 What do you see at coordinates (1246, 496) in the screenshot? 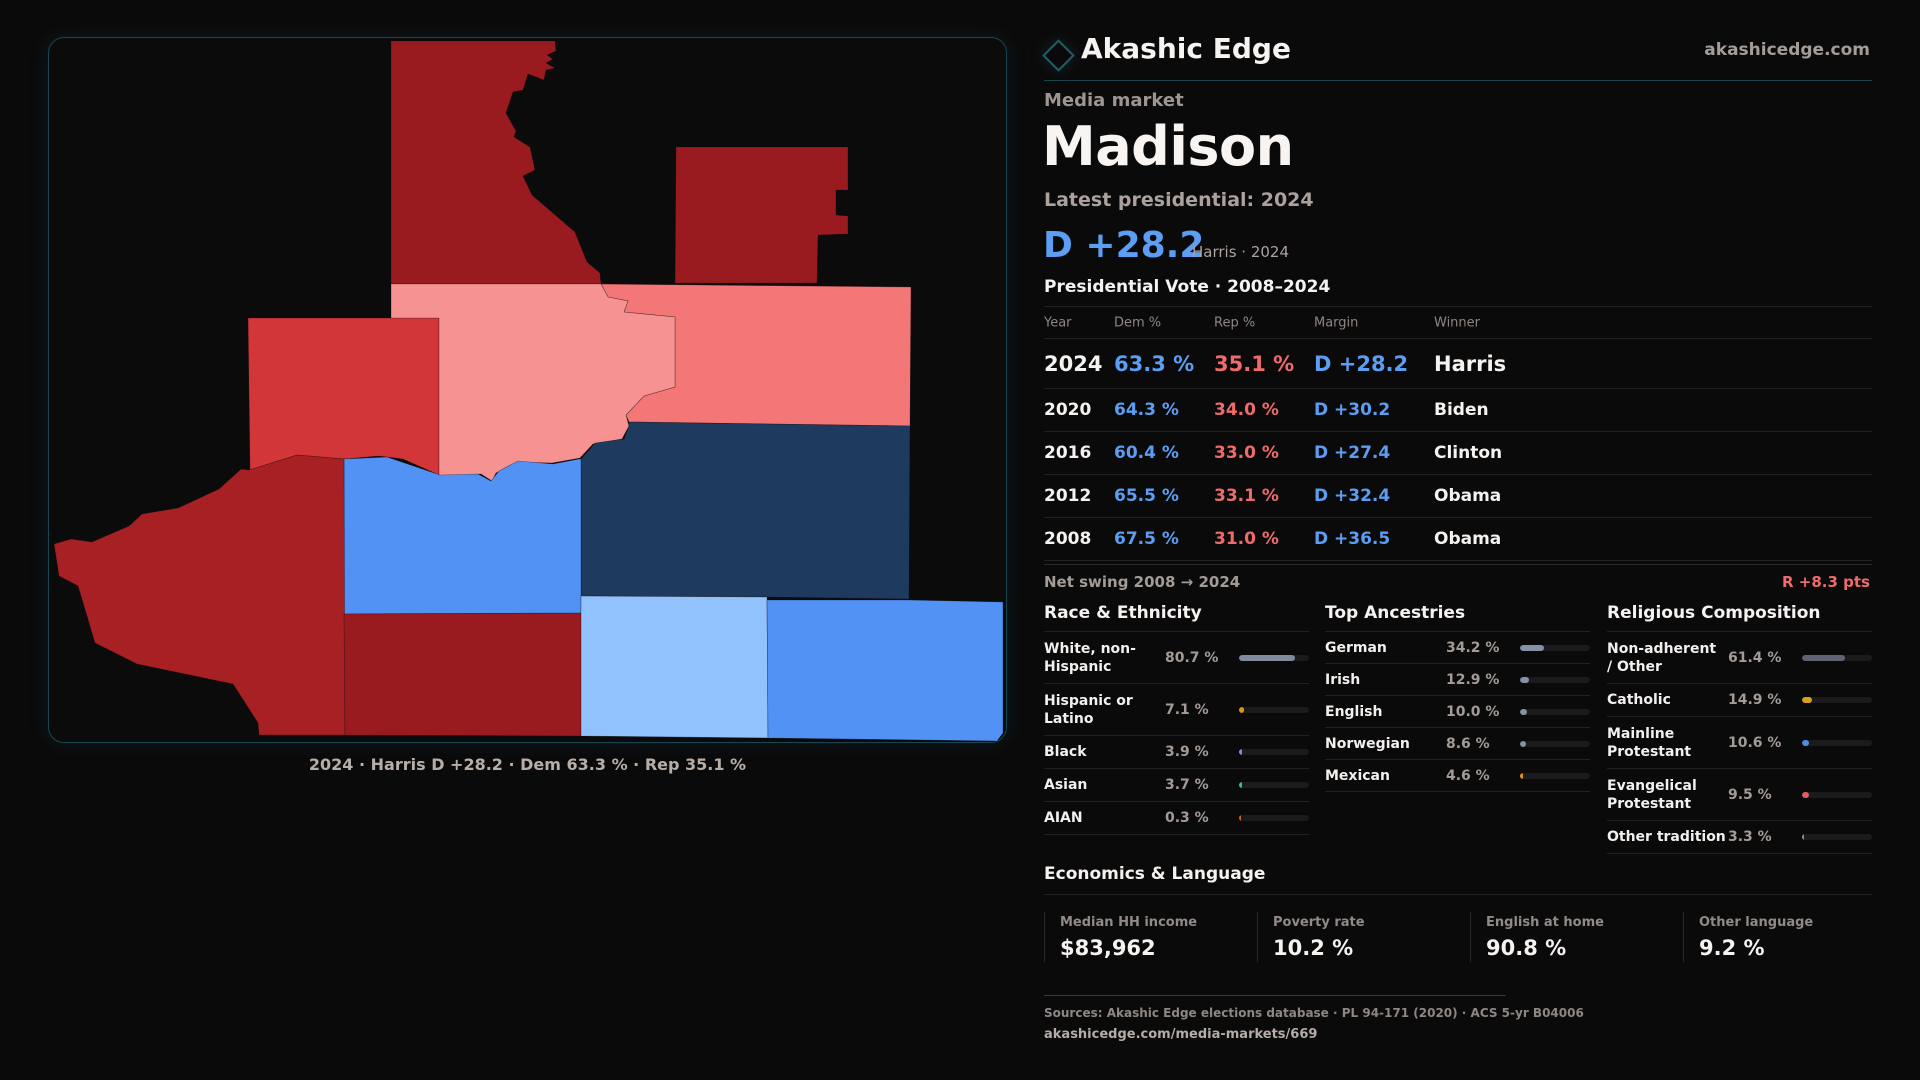
I see `row-rep: 33.1 %` at bounding box center [1246, 496].